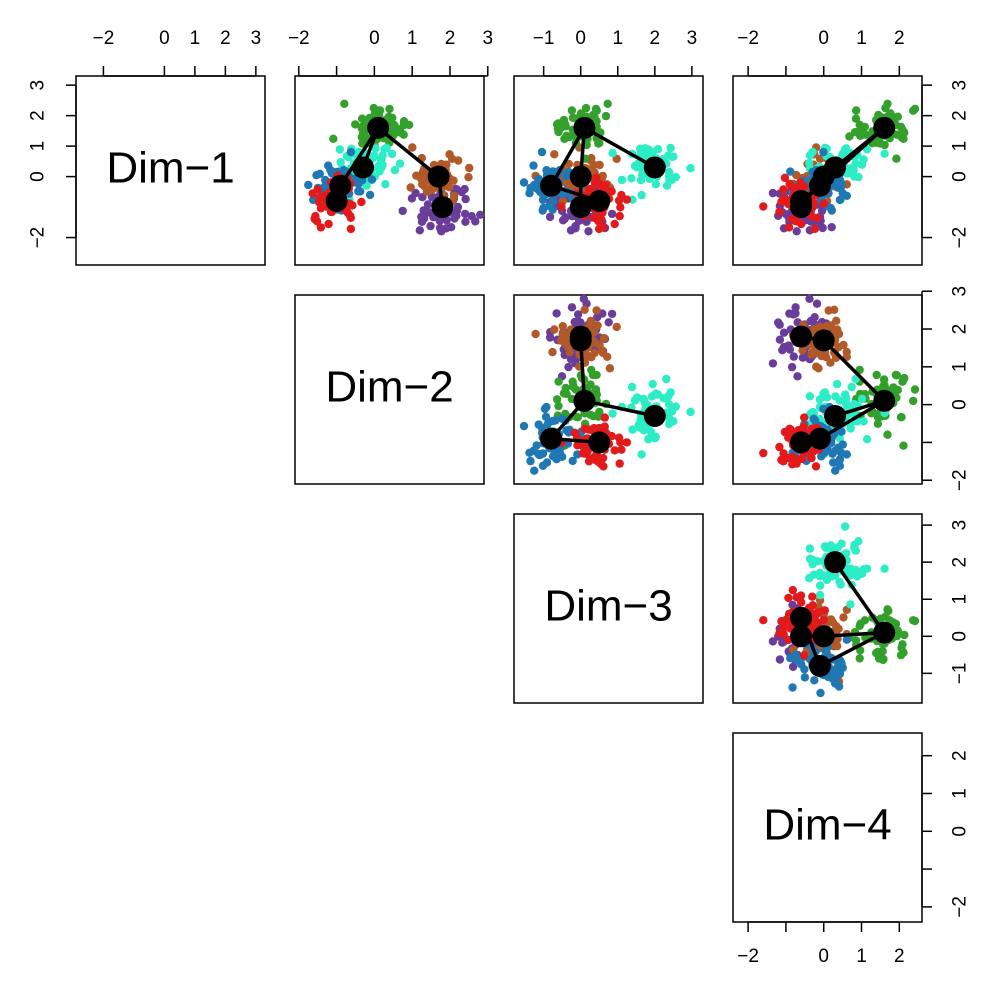  What do you see at coordinates (823, 340) in the screenshot?
I see `centroid-marker-brown` at bounding box center [823, 340].